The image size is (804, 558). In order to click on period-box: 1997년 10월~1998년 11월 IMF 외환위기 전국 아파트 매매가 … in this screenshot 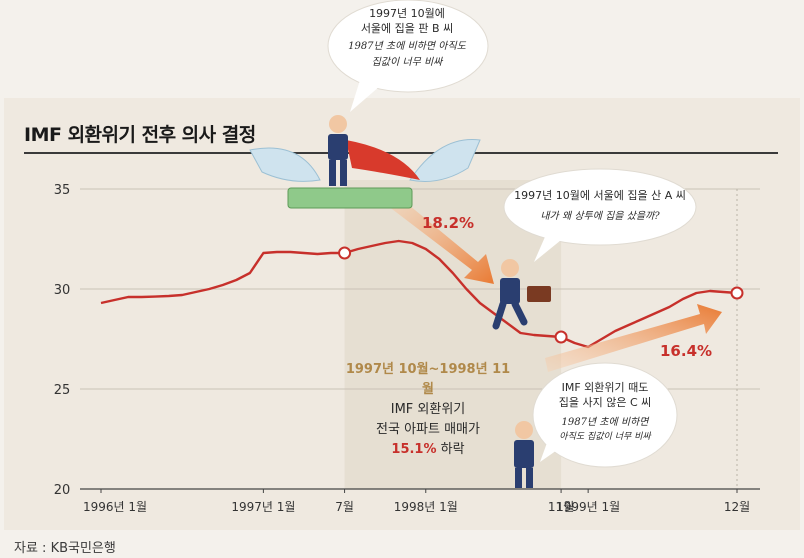, I will do `click(428, 410)`.